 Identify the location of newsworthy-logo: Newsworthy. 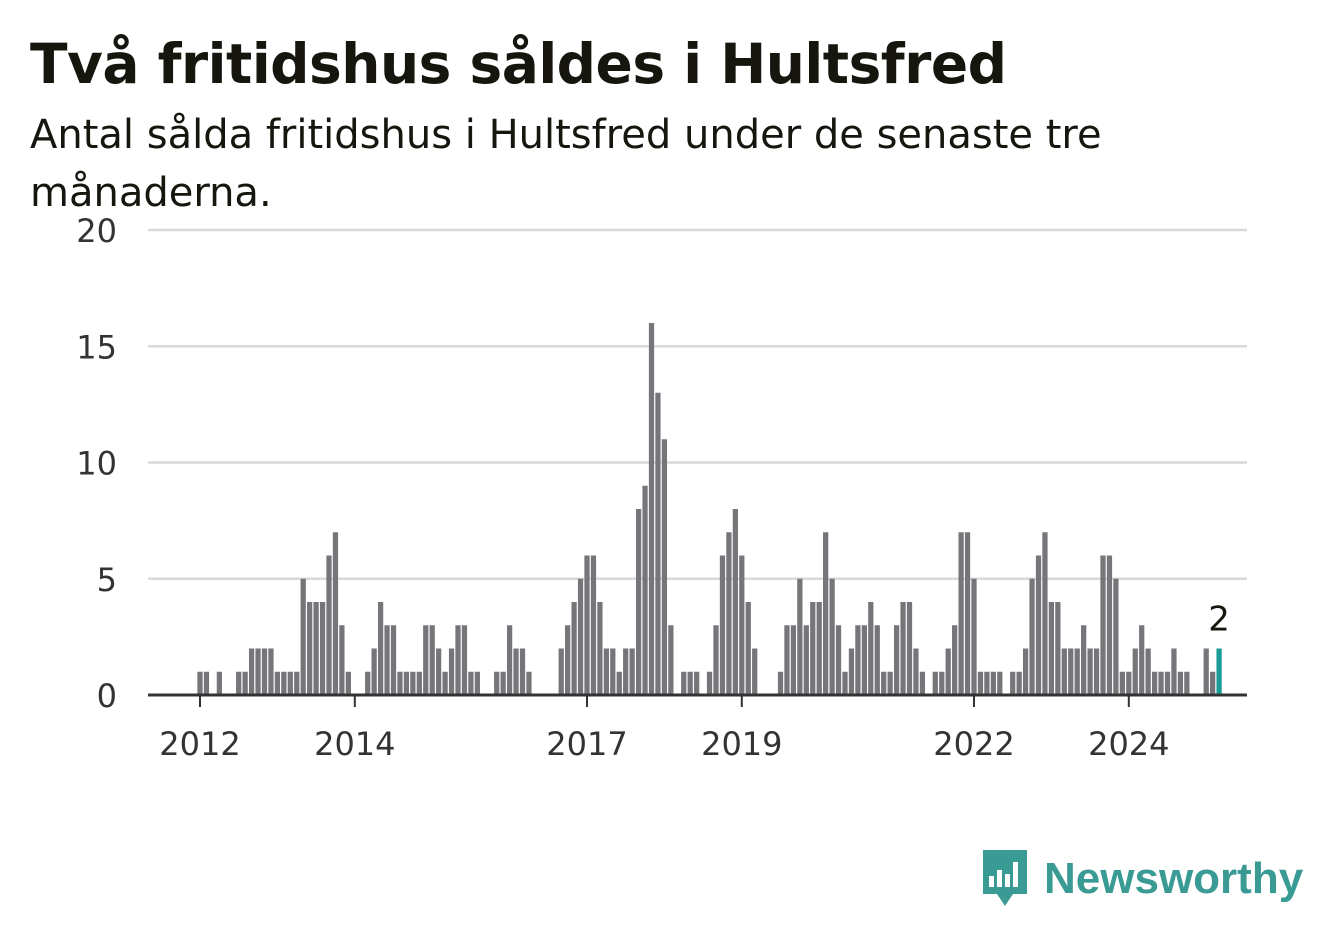
(1141, 879).